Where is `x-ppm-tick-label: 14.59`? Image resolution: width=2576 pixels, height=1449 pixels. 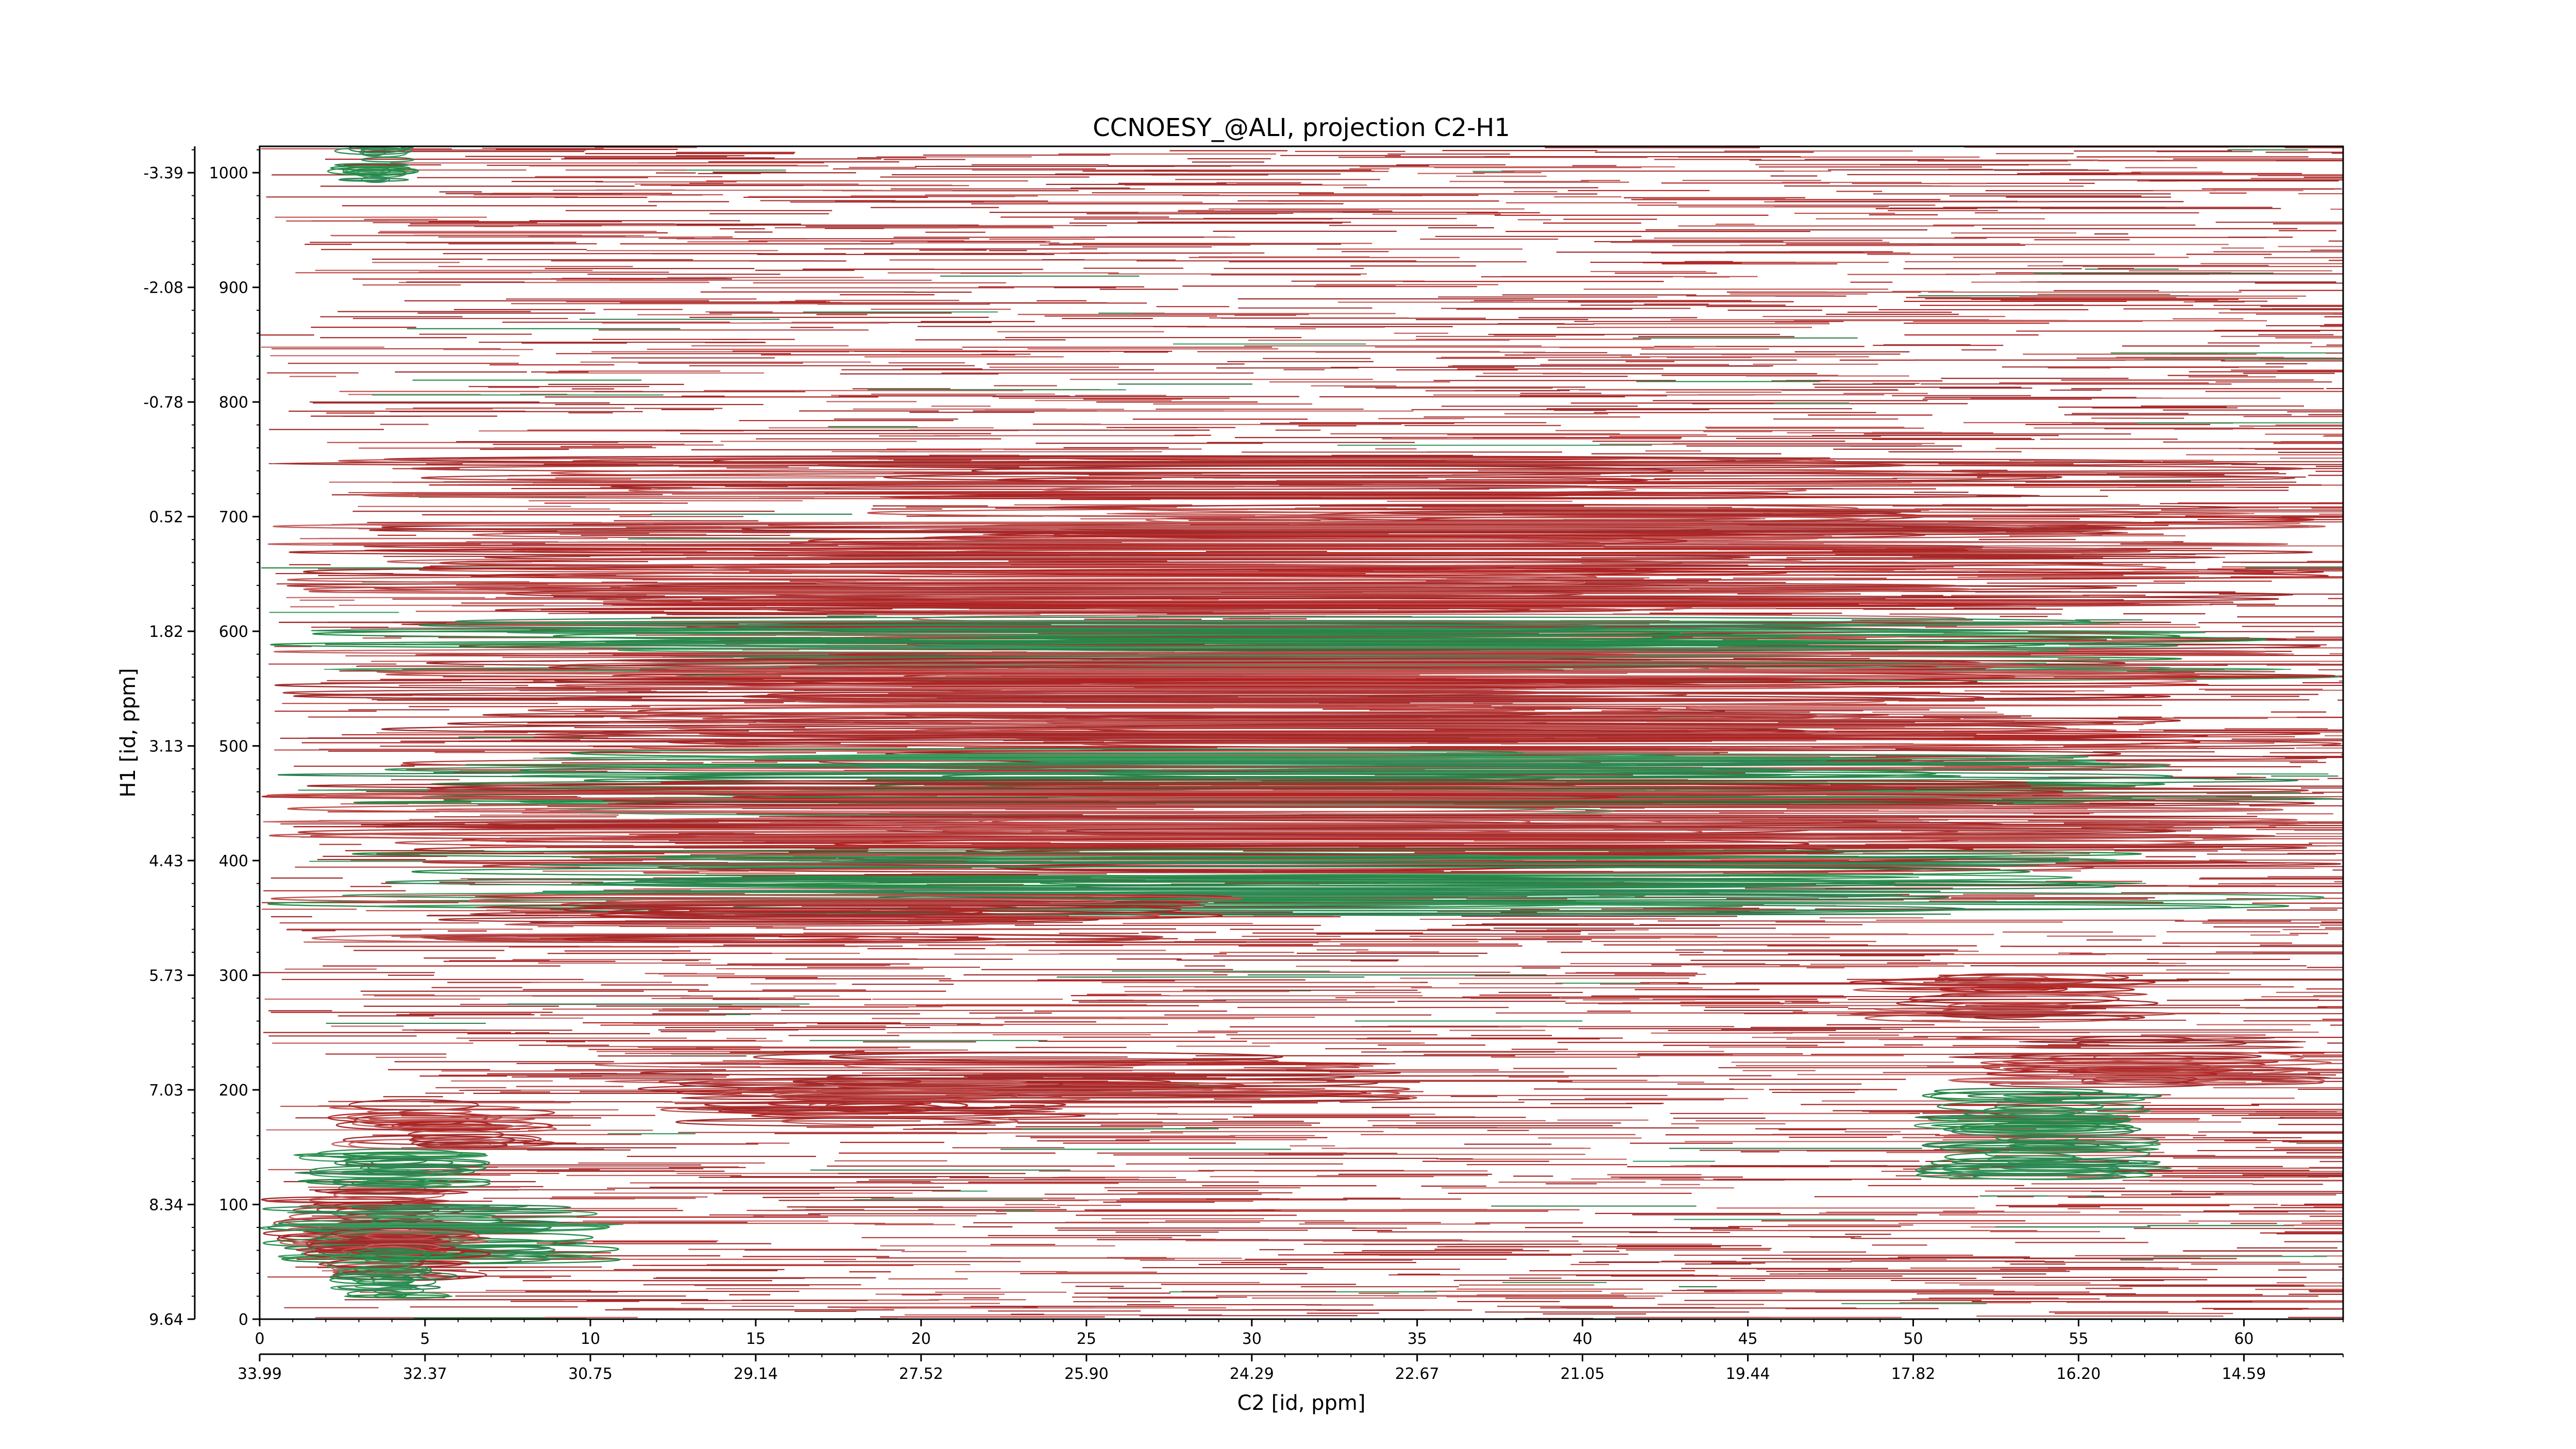 x-ppm-tick-label: 14.59 is located at coordinates (2244, 1374).